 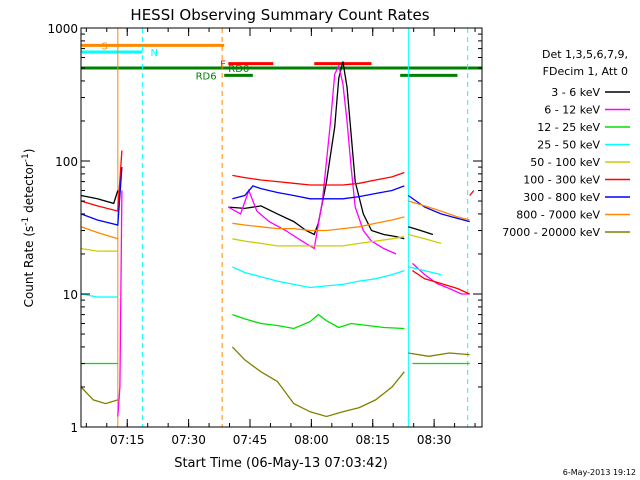 What do you see at coordinates (279, 15) in the screenshot?
I see `chart-title: HESSI Observing Summary Count Rates` at bounding box center [279, 15].